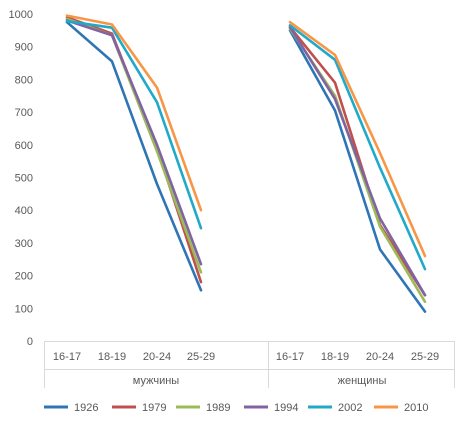 This screenshot has width=464, height=426. I want to click on y-tick-label: 200, so click(24, 277).